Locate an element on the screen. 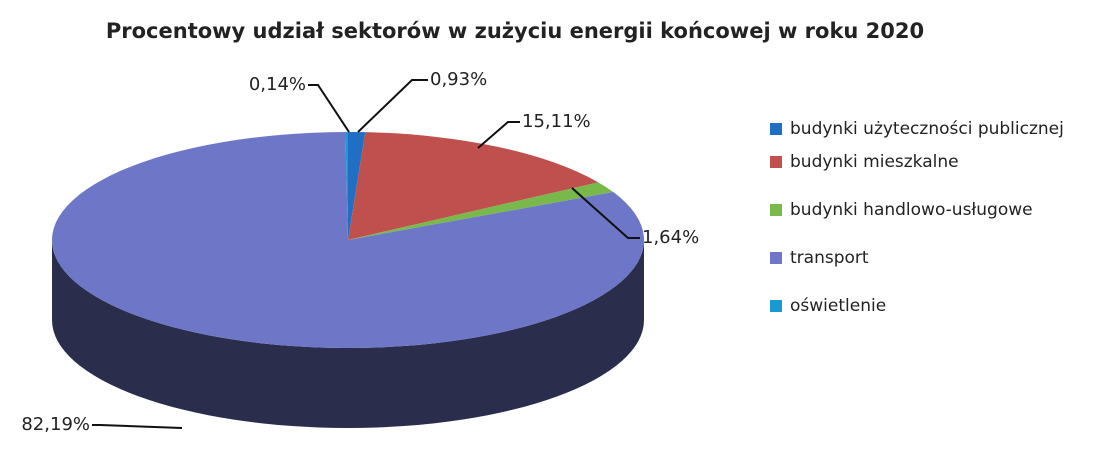 The width and height of the screenshot is (1107, 454). legend-item: budynki użyteczności publicznej is located at coordinates (920, 129).